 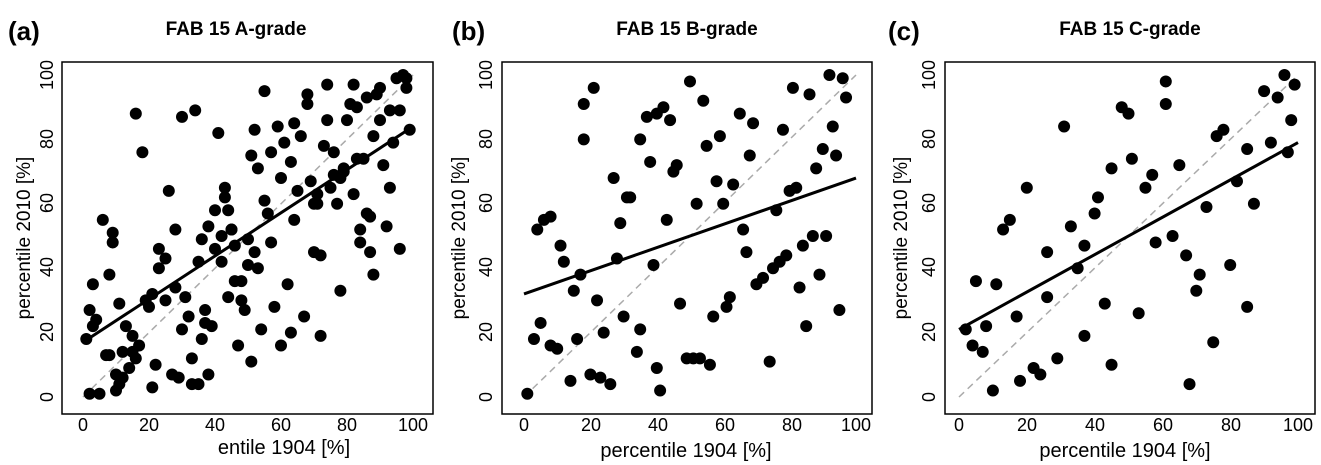 I want to click on y-tick-label: 40, so click(x=47, y=267).